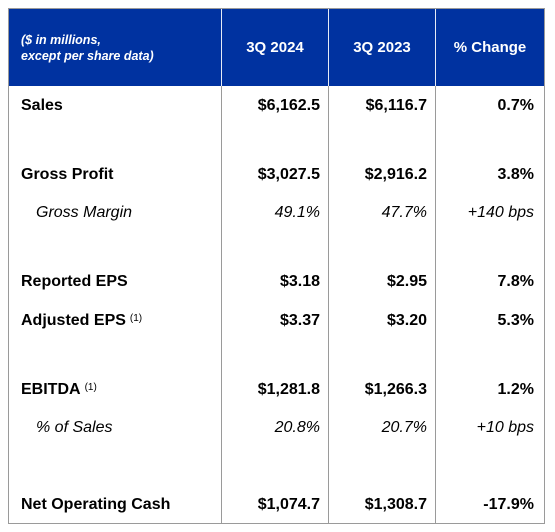 The height and width of the screenshot is (532, 555). What do you see at coordinates (276, 282) in the screenshot?
I see `table-row-reported-eps: Reported EPS $3.18 $2.95 7.8%` at bounding box center [276, 282].